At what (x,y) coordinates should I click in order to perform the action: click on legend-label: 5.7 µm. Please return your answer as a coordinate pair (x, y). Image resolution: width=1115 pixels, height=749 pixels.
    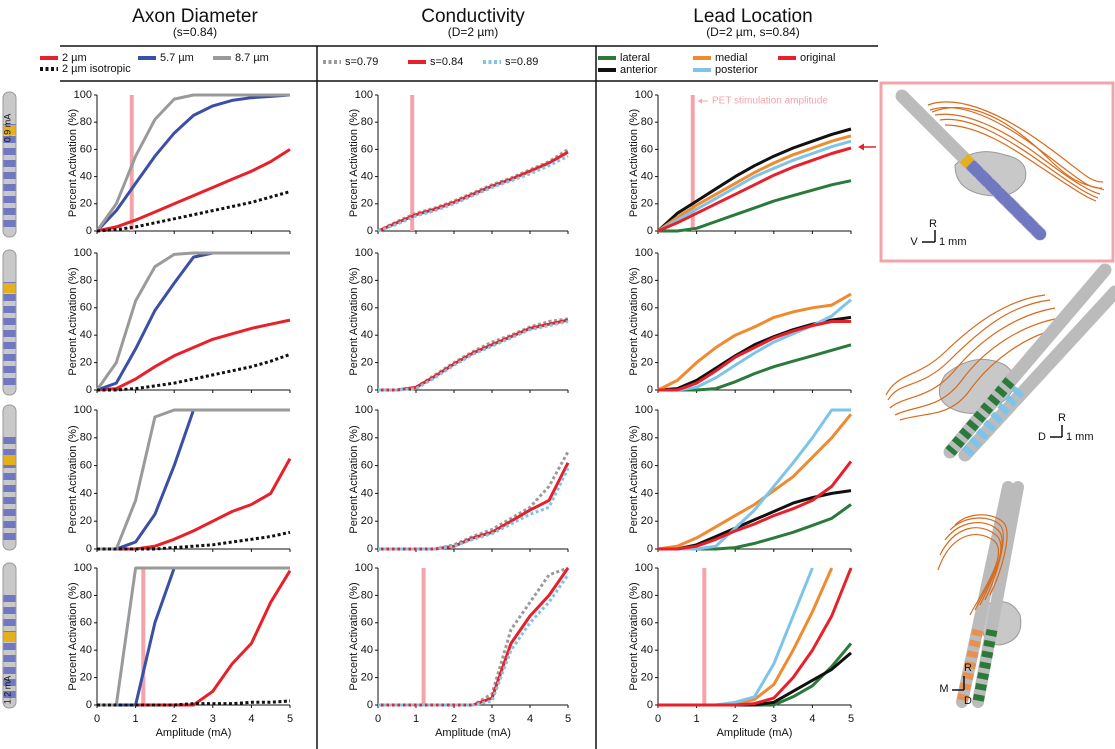
    Looking at the image, I should click on (177, 58).